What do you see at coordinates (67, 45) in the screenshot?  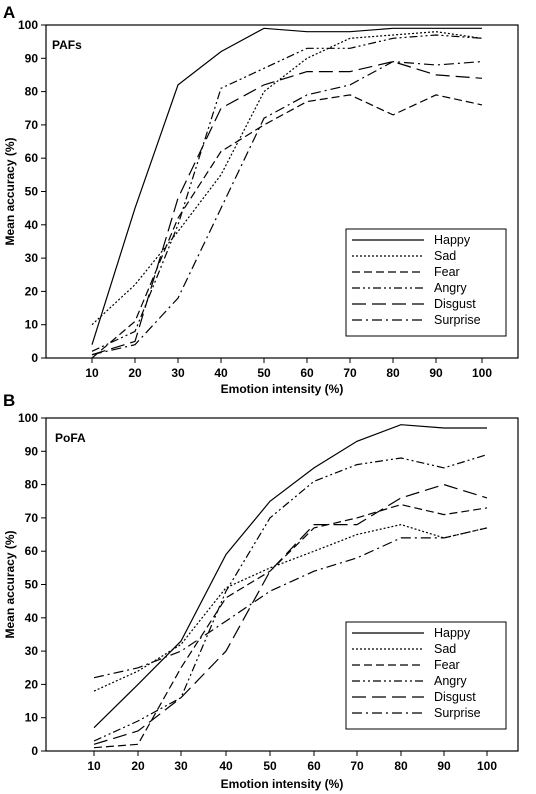 I see `panel-inset-label: PAFs` at bounding box center [67, 45].